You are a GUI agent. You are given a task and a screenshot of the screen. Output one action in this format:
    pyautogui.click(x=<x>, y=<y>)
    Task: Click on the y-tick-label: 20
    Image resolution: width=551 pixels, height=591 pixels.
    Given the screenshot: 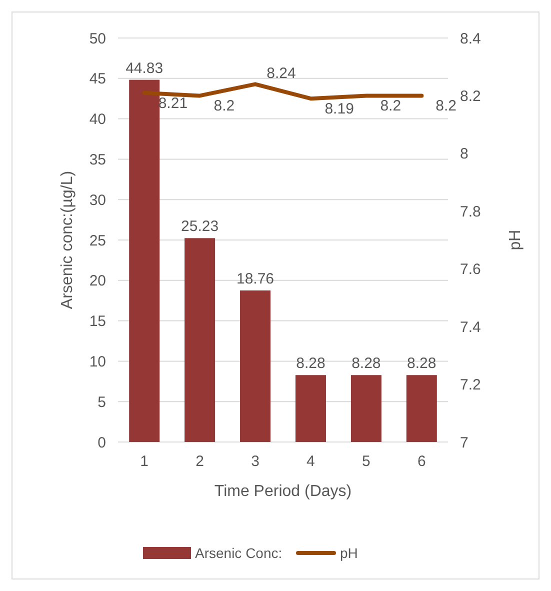 What is the action you would take?
    pyautogui.click(x=97, y=281)
    